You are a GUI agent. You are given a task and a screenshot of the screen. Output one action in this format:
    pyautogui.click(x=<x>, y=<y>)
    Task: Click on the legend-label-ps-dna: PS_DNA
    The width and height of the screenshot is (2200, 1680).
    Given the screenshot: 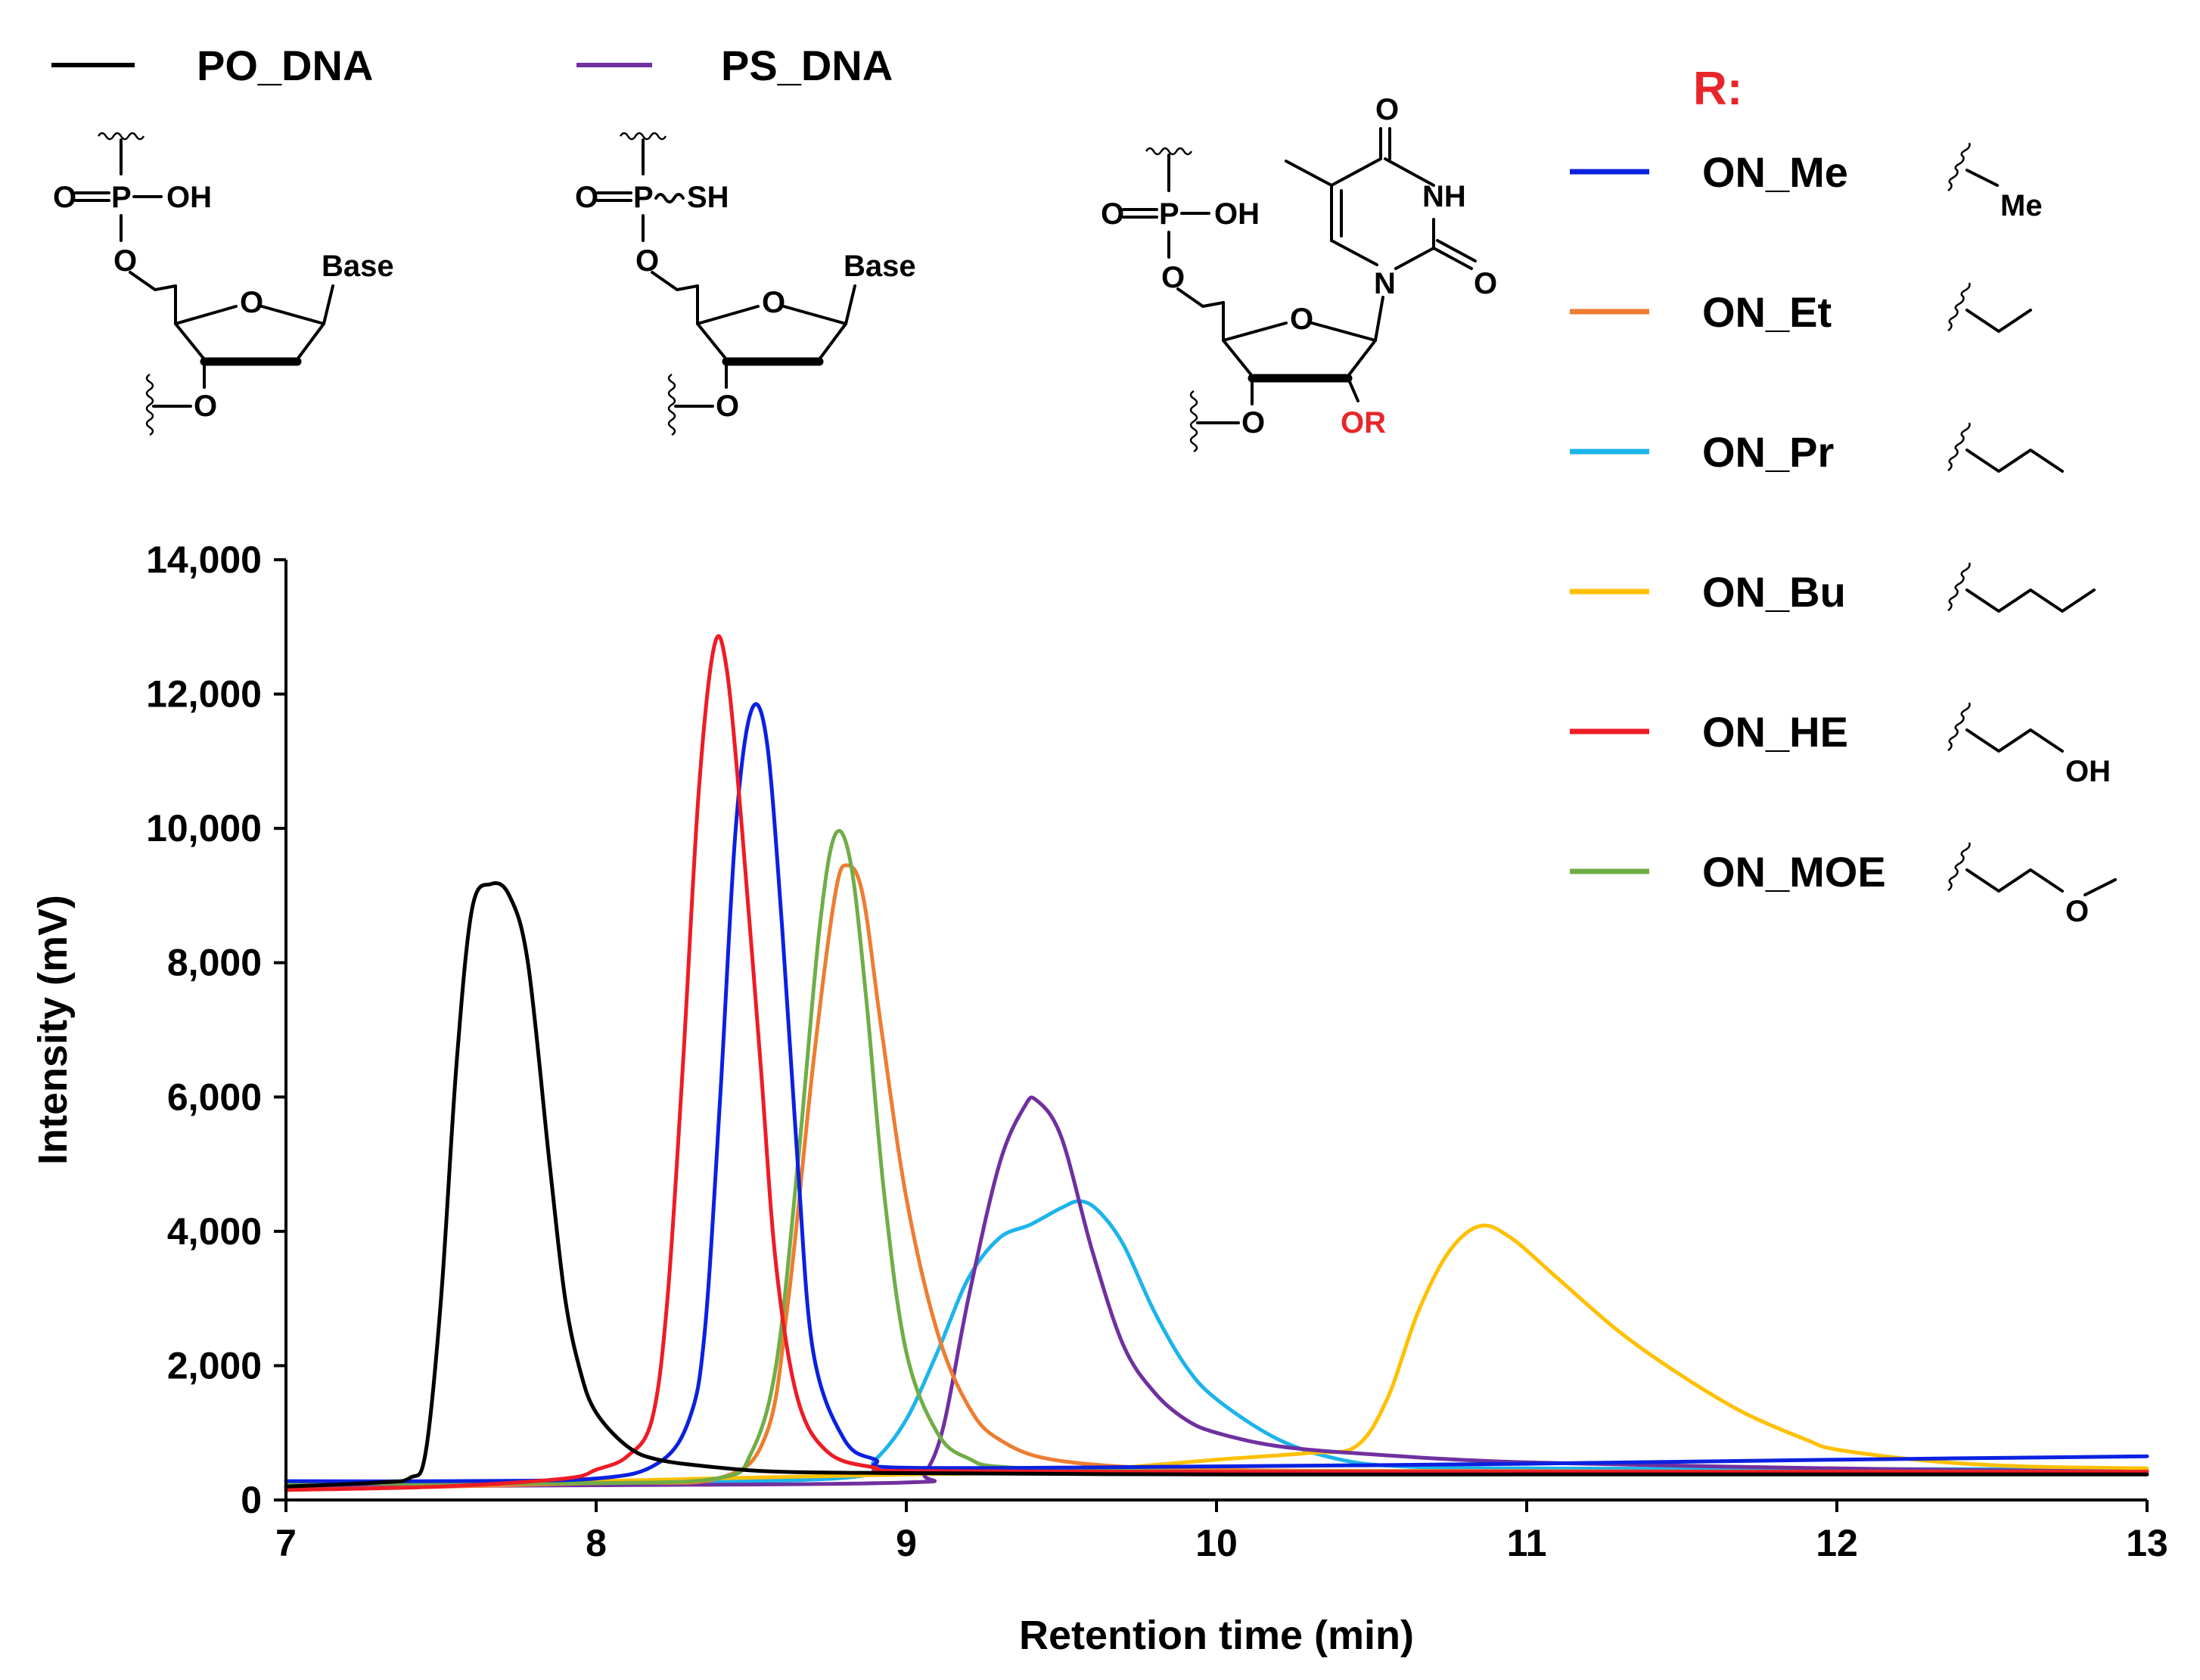 What is the action you would take?
    pyautogui.click(x=807, y=65)
    